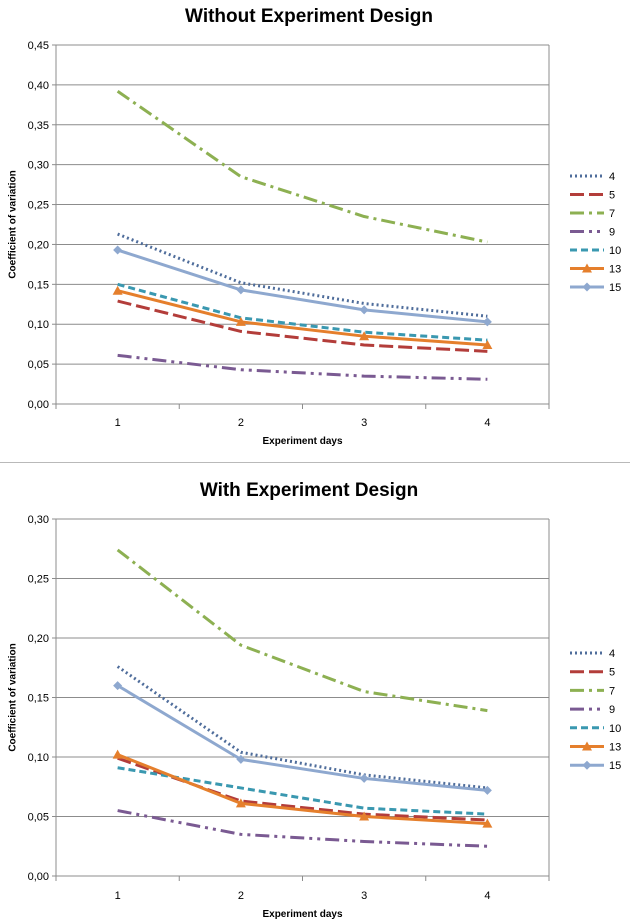 The height and width of the screenshot is (923, 630). Describe the element at coordinates (38, 126) in the screenshot. I see `y-tick-label: 0,35` at that location.